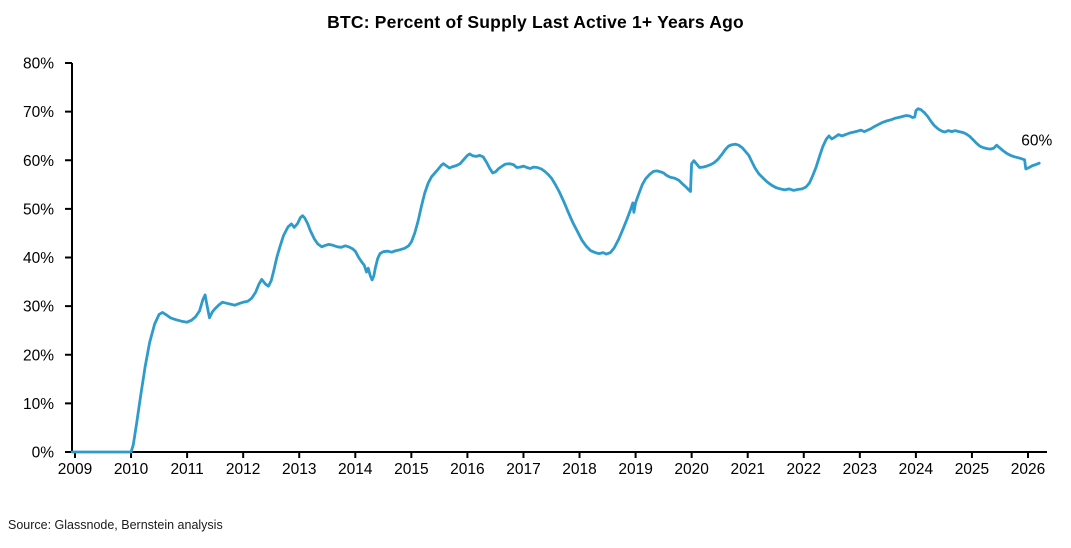 The width and height of the screenshot is (1071, 548). I want to click on x-axis-tick-label: 2016, so click(467, 469).